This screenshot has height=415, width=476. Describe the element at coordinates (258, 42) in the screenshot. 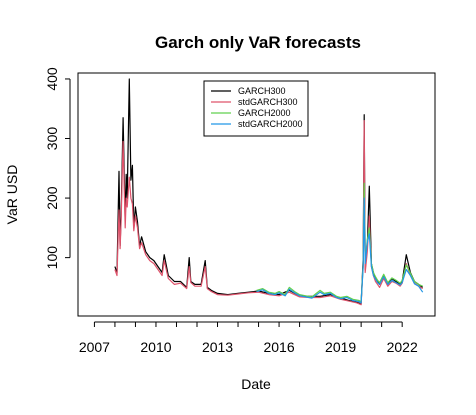

I see `chart-title: Garch only VaR forecasts` at that location.